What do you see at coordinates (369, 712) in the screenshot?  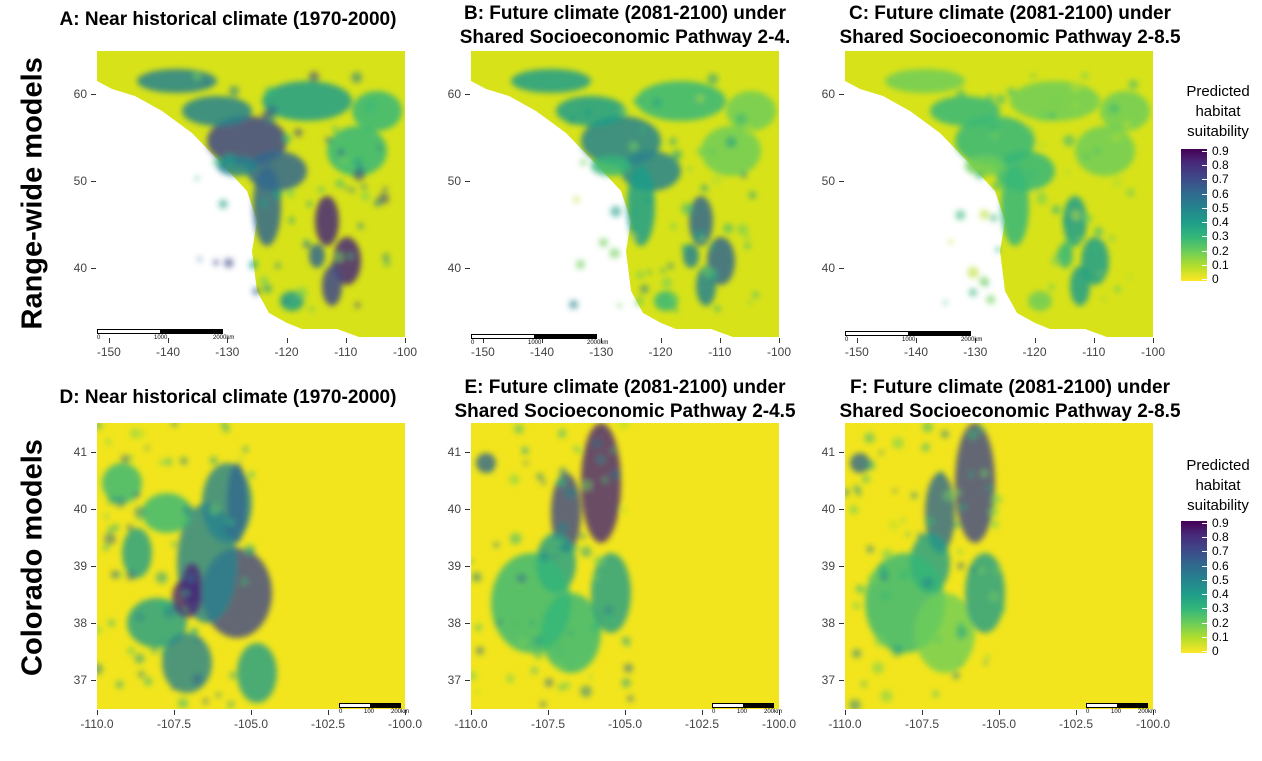 I see `scale-bar-label: 100` at bounding box center [369, 712].